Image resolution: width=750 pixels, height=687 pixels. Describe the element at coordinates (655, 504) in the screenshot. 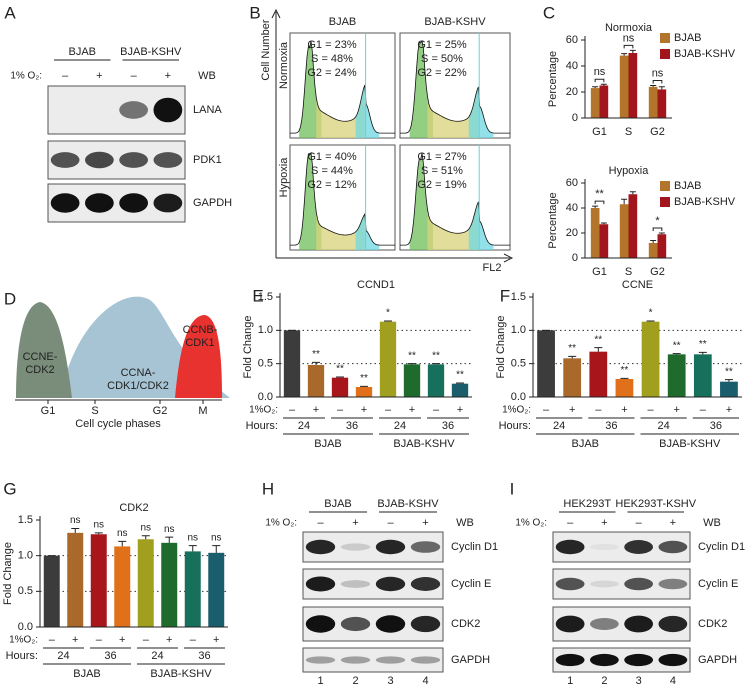

I see `group-label: HEK293T-KSHV` at that location.